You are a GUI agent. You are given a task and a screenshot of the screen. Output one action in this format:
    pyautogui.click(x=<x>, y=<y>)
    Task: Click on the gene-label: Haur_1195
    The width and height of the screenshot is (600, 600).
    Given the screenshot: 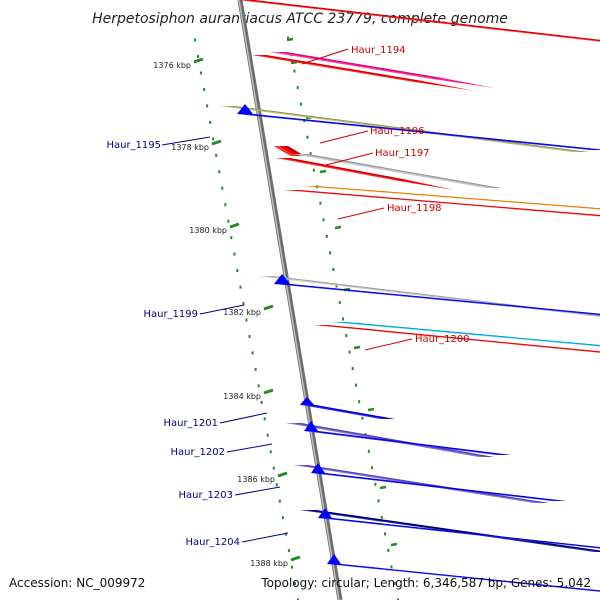 What is the action you would take?
    pyautogui.click(x=133, y=145)
    